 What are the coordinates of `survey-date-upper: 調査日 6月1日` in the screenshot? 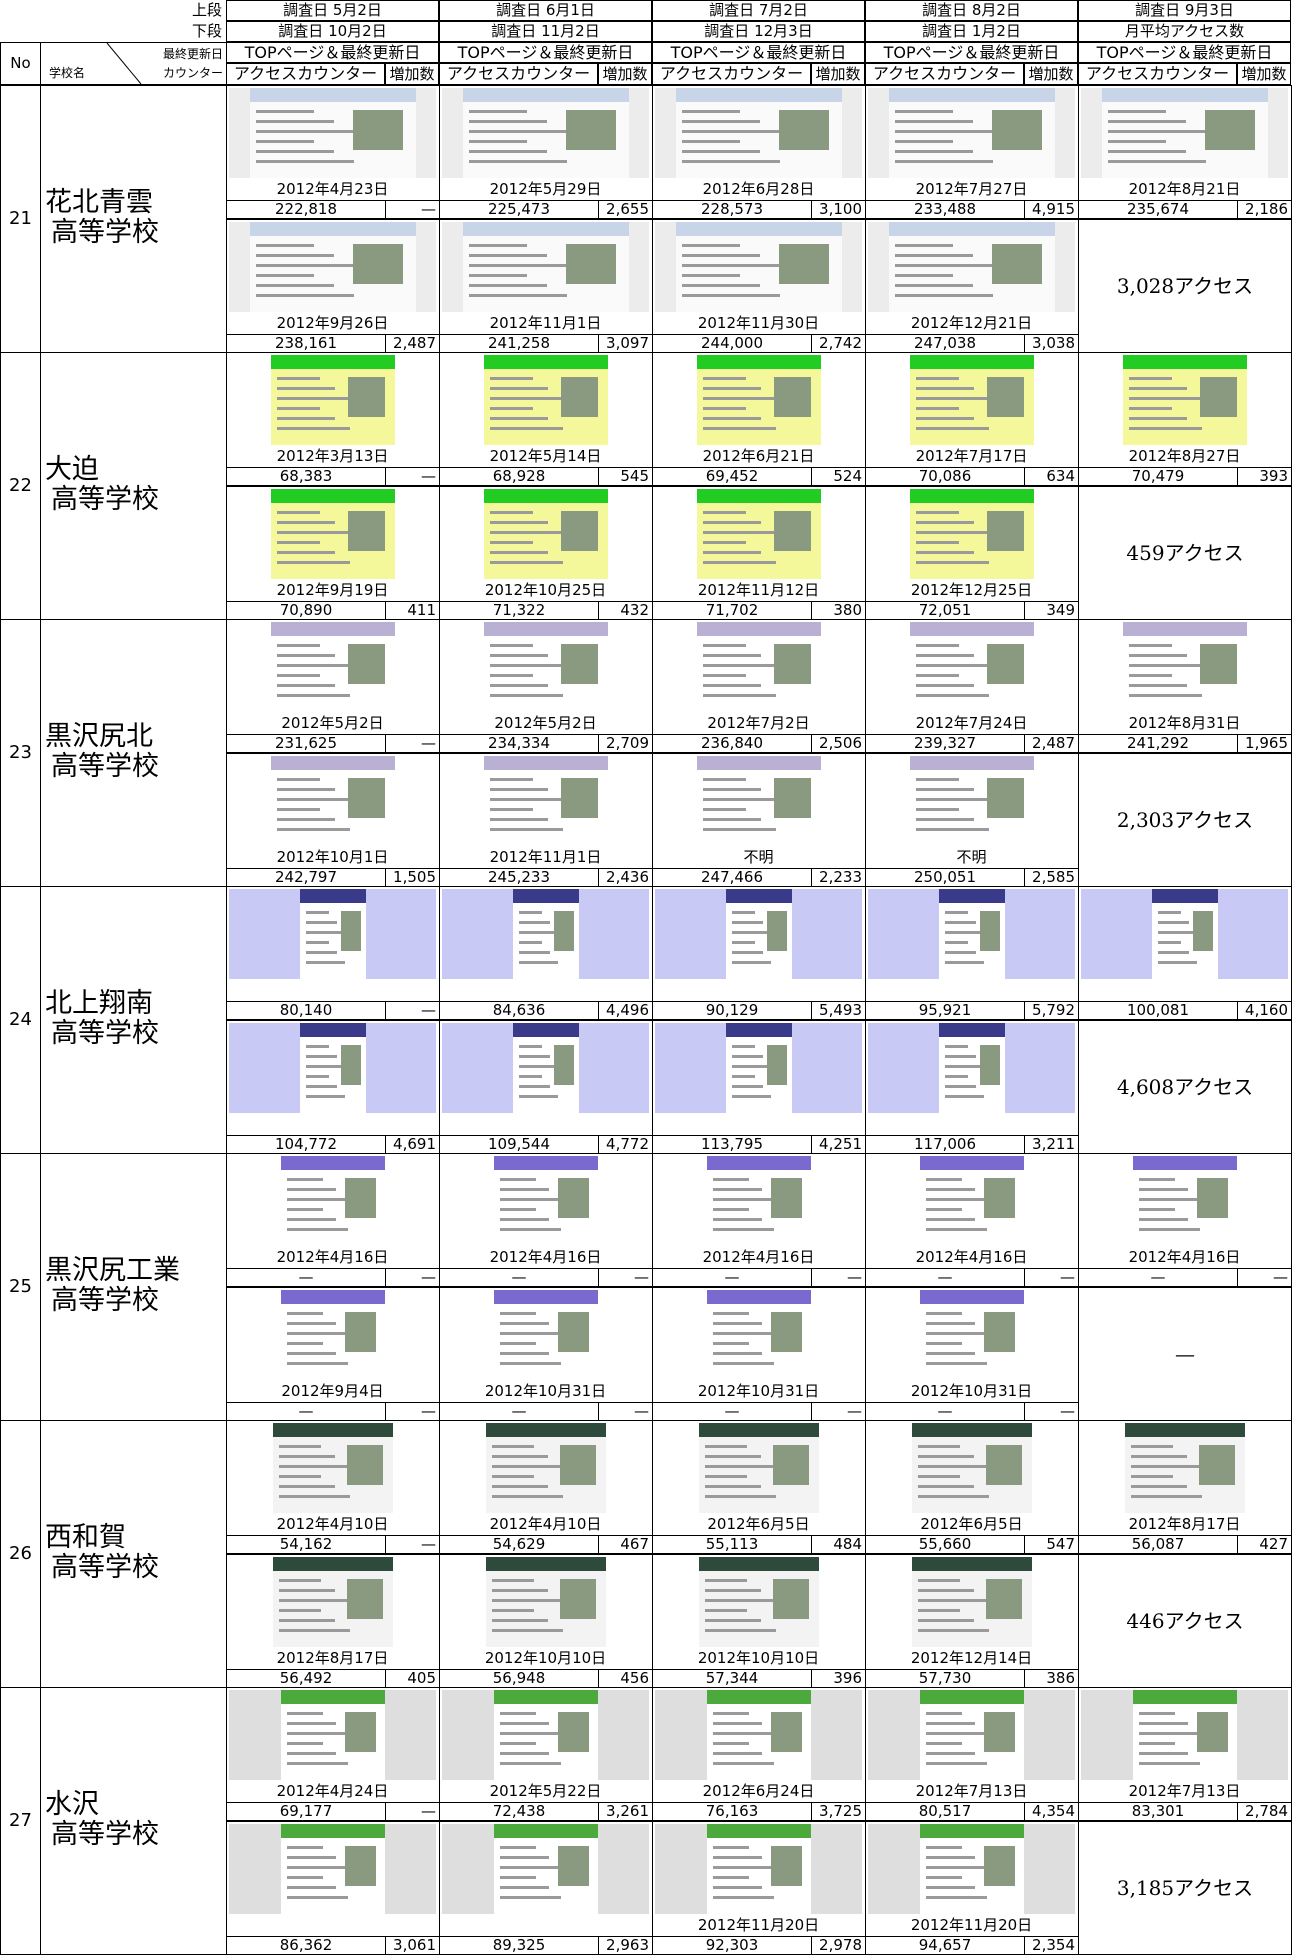 It's located at (545, 10).